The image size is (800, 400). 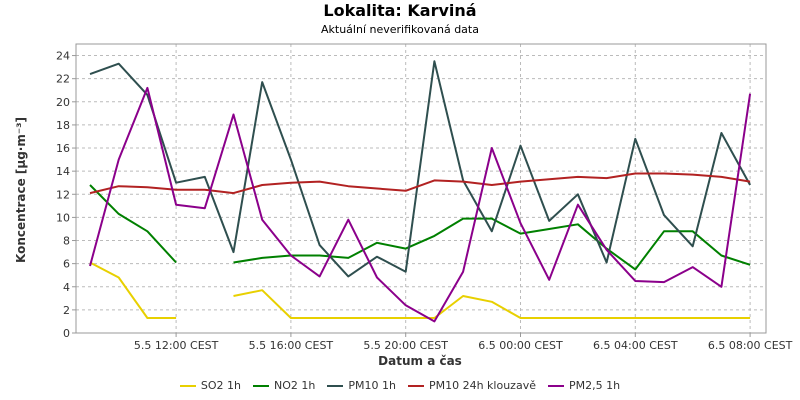 I want to click on chart-subtitle: Aktuální neverifikovaná data, so click(x=400, y=29).